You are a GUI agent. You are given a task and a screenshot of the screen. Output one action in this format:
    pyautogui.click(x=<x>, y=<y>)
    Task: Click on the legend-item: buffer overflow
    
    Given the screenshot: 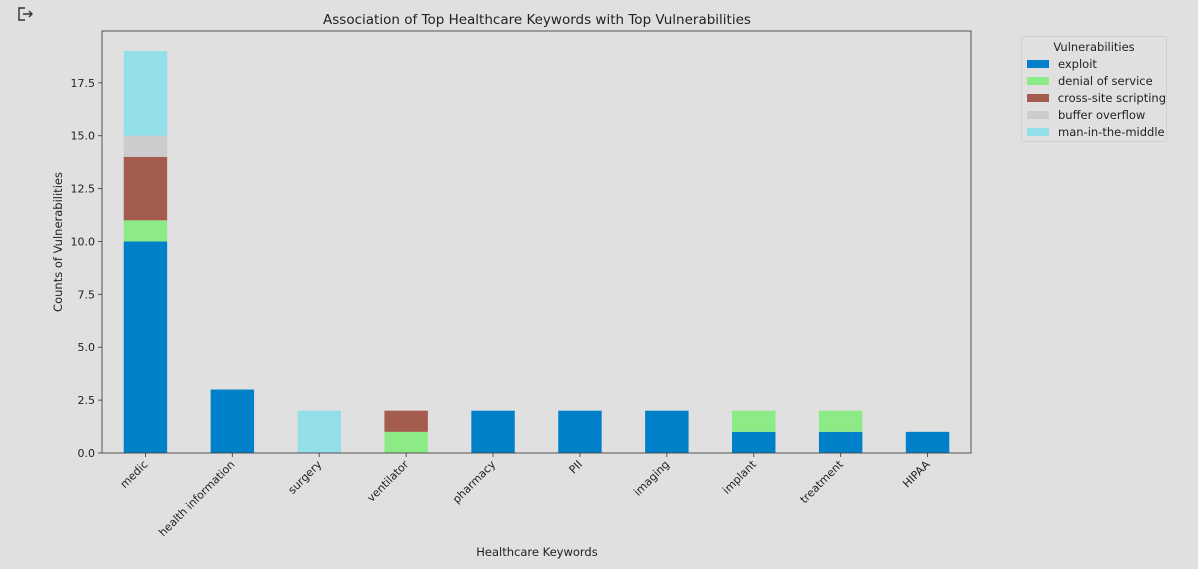 What is the action you would take?
    pyautogui.click(x=1094, y=114)
    